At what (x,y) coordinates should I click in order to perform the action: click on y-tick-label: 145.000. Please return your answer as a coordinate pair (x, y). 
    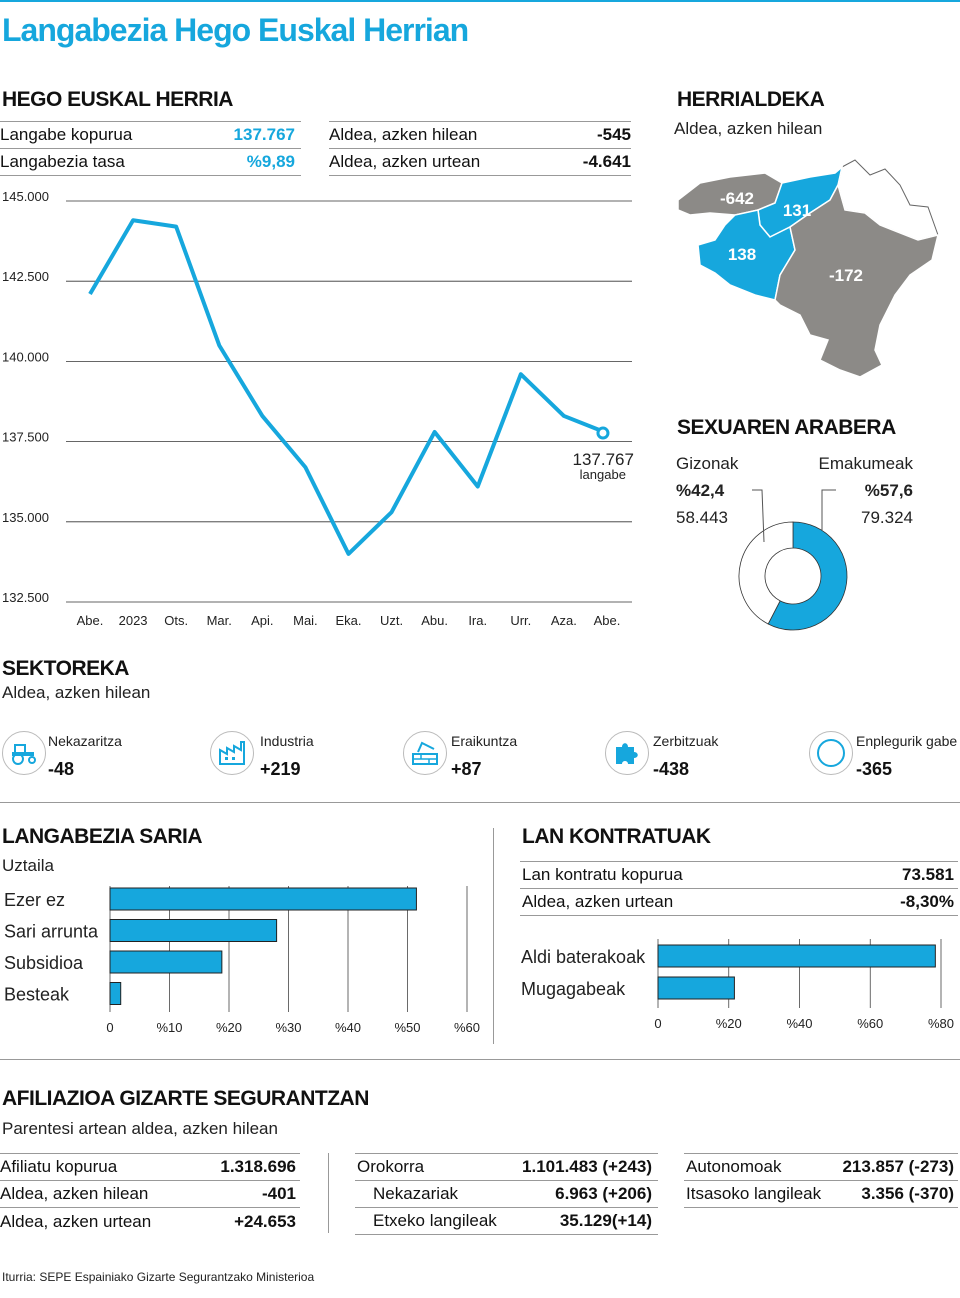
    Looking at the image, I should click on (25, 196).